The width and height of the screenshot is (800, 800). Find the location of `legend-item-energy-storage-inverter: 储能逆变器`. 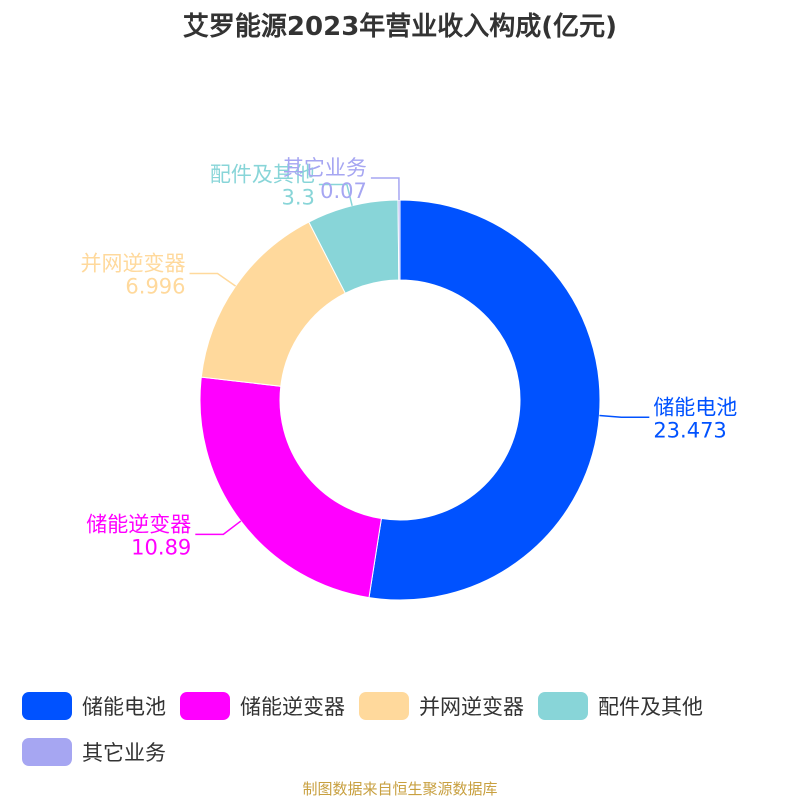

legend-item-energy-storage-inverter: 储能逆变器 is located at coordinates (262, 706).